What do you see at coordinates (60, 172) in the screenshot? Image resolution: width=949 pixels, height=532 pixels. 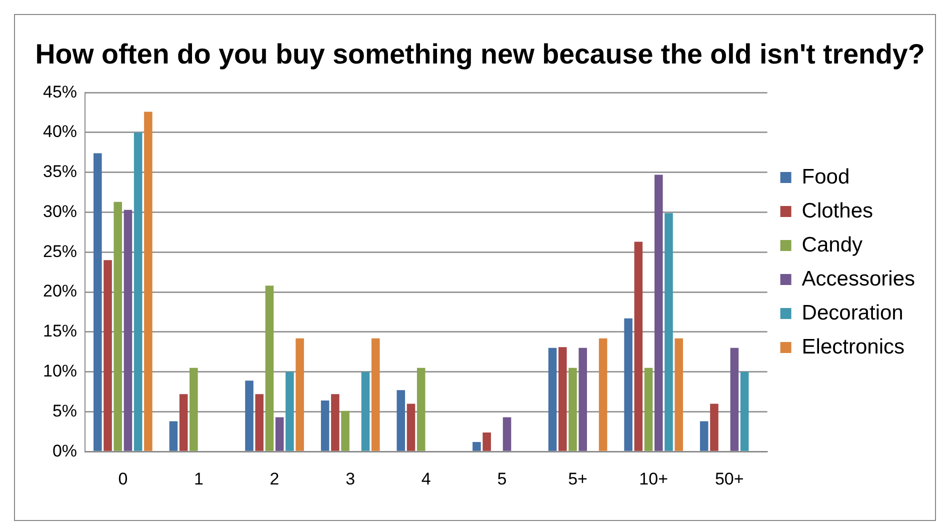 I see `y-tick-label: 35%` at bounding box center [60, 172].